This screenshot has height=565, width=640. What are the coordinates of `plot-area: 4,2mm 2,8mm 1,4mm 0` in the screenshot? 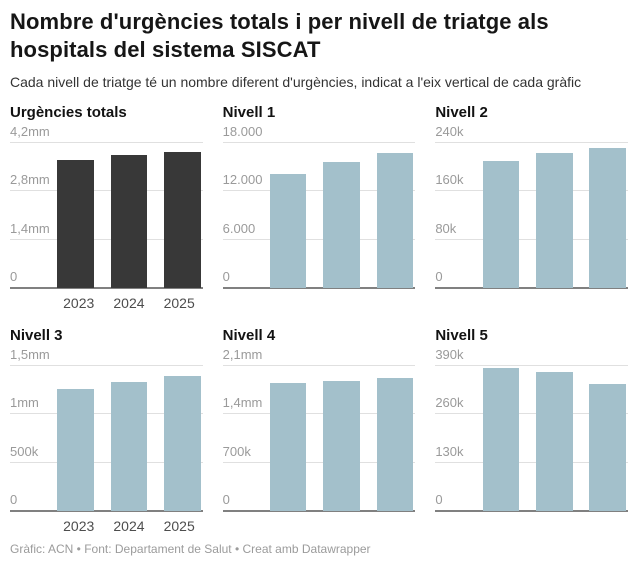 It's located at (106, 207).